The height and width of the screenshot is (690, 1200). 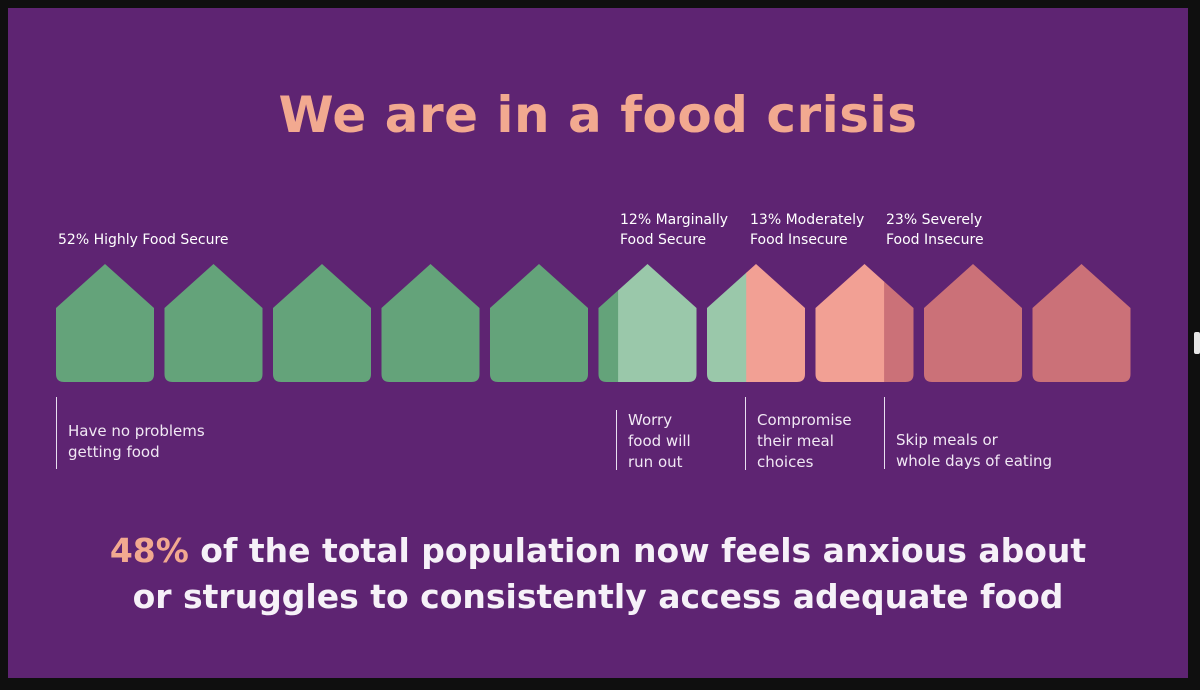 I want to click on category-label-severely-insecure: 23% Severely Food Insecure, so click(x=935, y=230).